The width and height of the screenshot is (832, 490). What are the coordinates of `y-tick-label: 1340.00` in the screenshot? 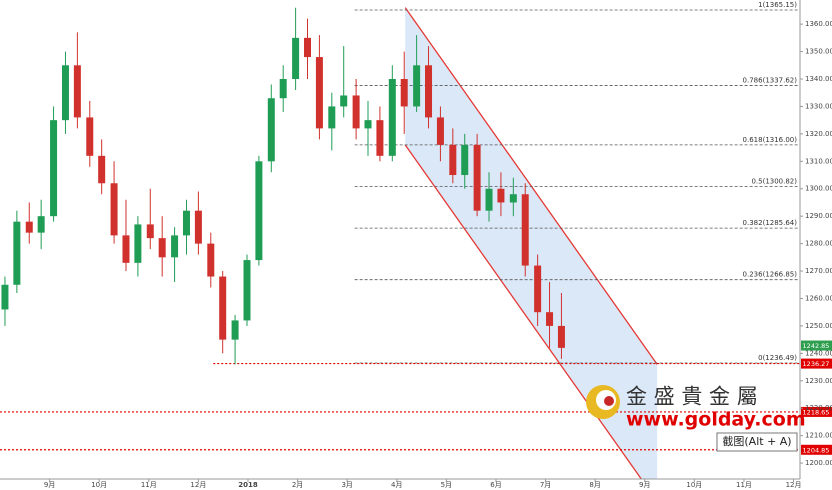 It's located at (818, 79).